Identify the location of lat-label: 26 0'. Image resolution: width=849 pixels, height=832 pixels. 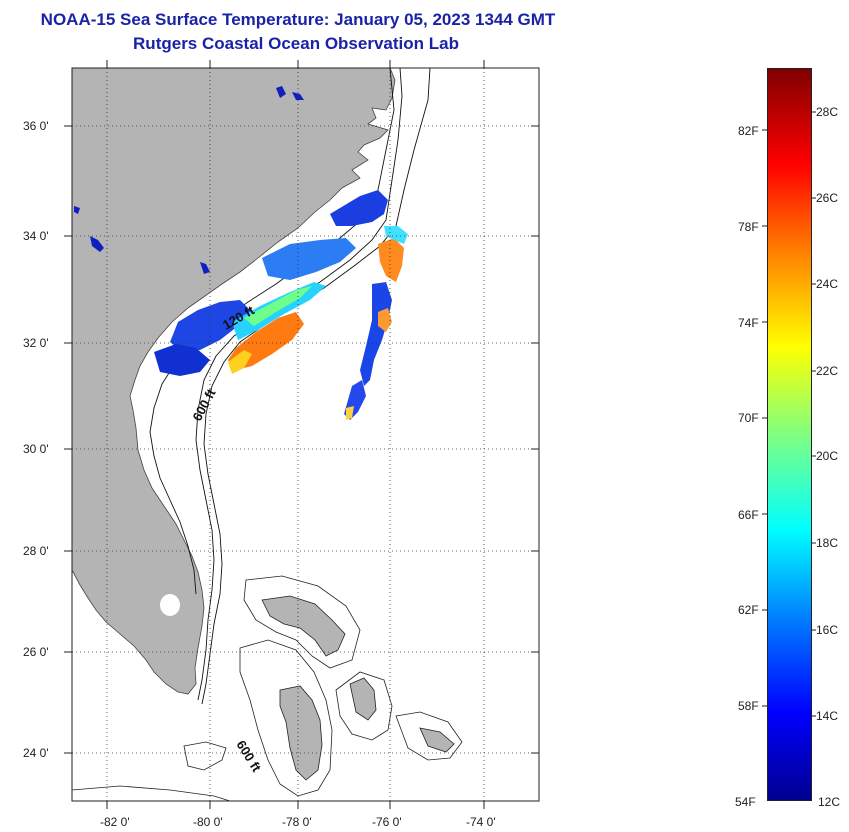
(36, 652).